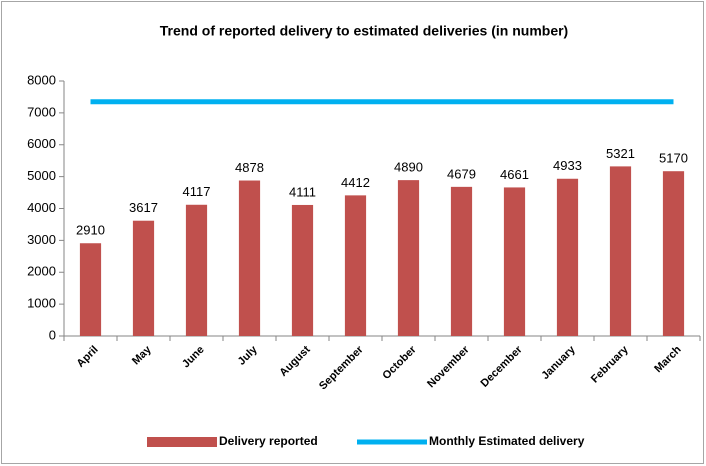 The height and width of the screenshot is (466, 706). I want to click on y-tick-label: 8000, so click(41, 79).